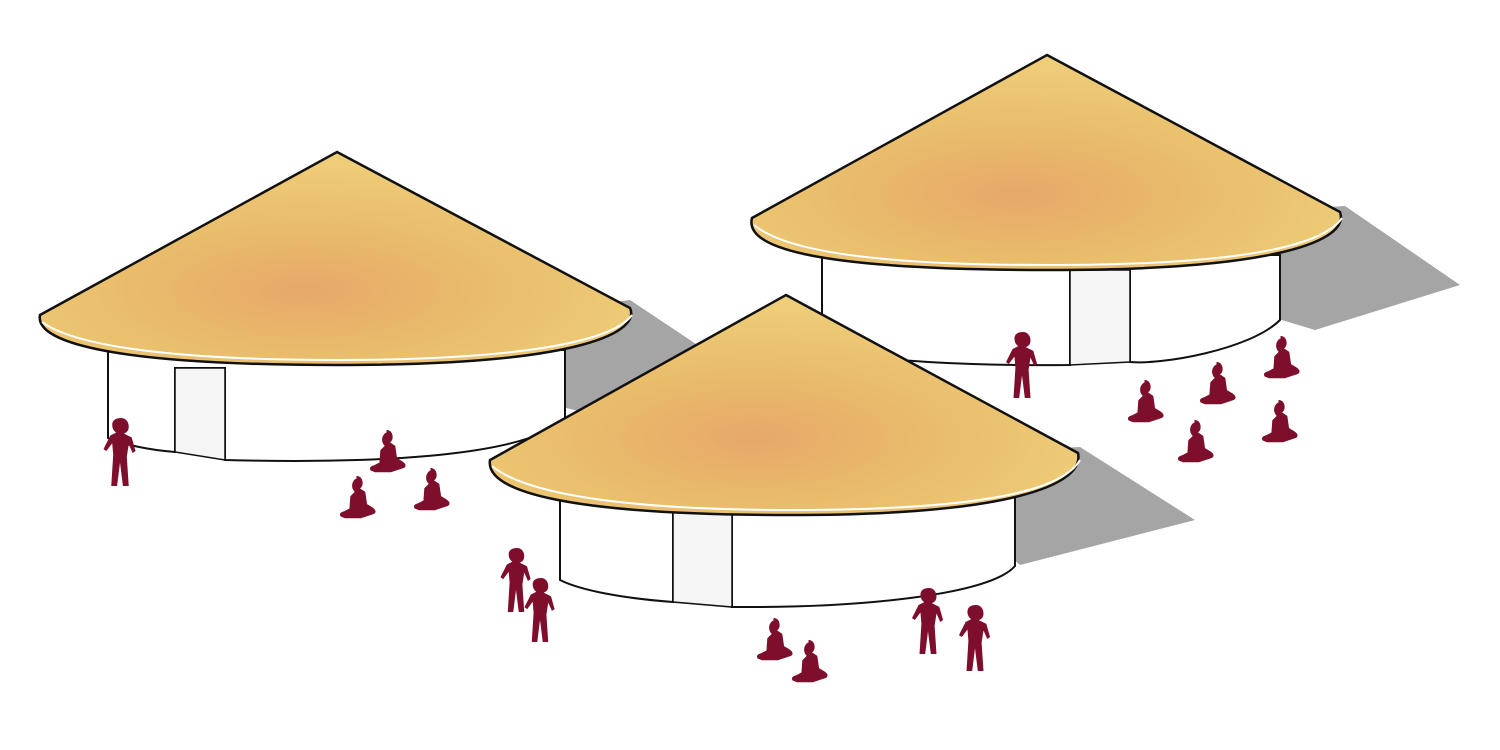 The image size is (1500, 750). I want to click on right-hut-roof, so click(1046, 162).